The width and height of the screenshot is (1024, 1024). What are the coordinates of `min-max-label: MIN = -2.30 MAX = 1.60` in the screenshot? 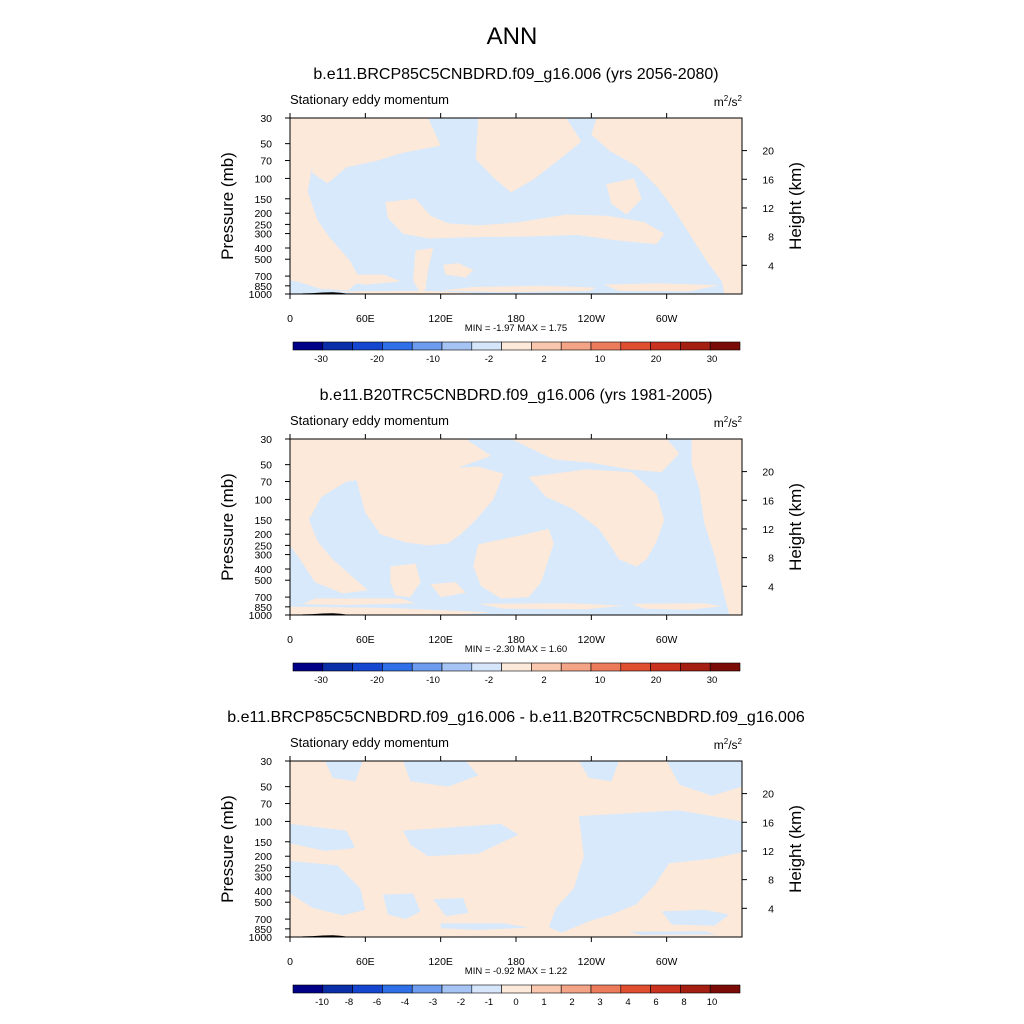 It's located at (516, 649).